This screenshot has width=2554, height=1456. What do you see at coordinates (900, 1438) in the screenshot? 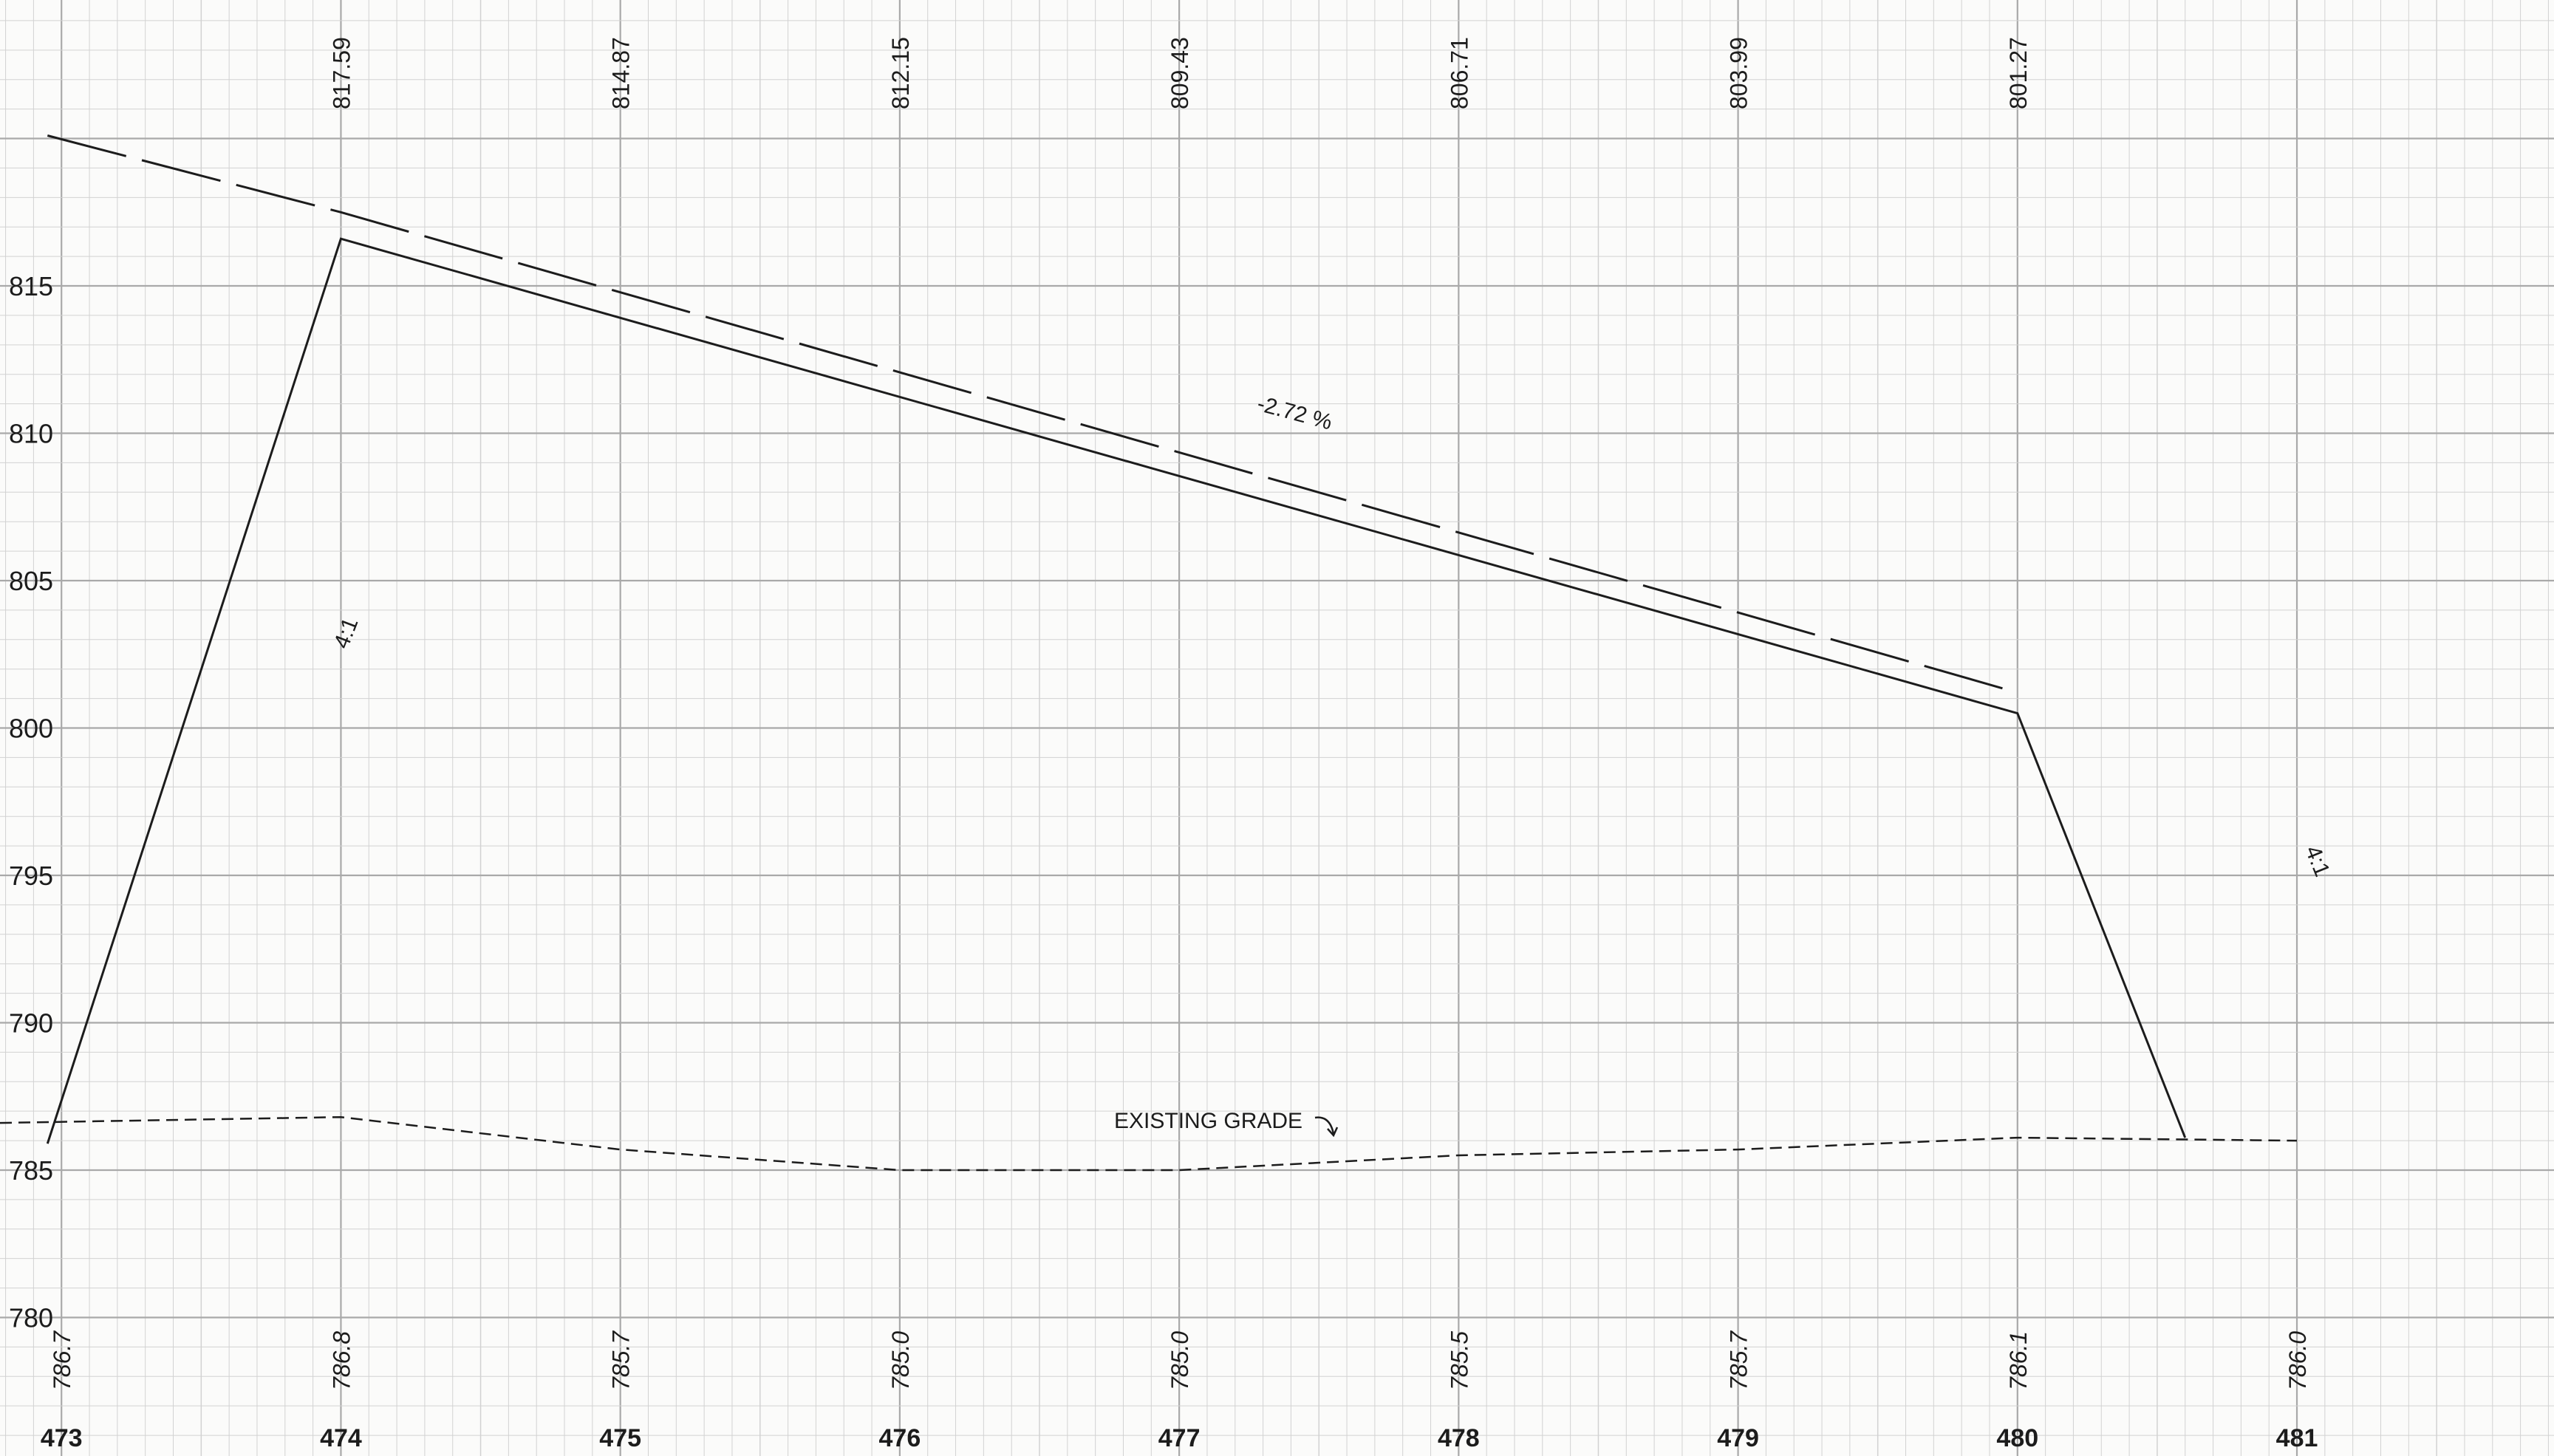
I see `station-tick-label: 476` at bounding box center [900, 1438].